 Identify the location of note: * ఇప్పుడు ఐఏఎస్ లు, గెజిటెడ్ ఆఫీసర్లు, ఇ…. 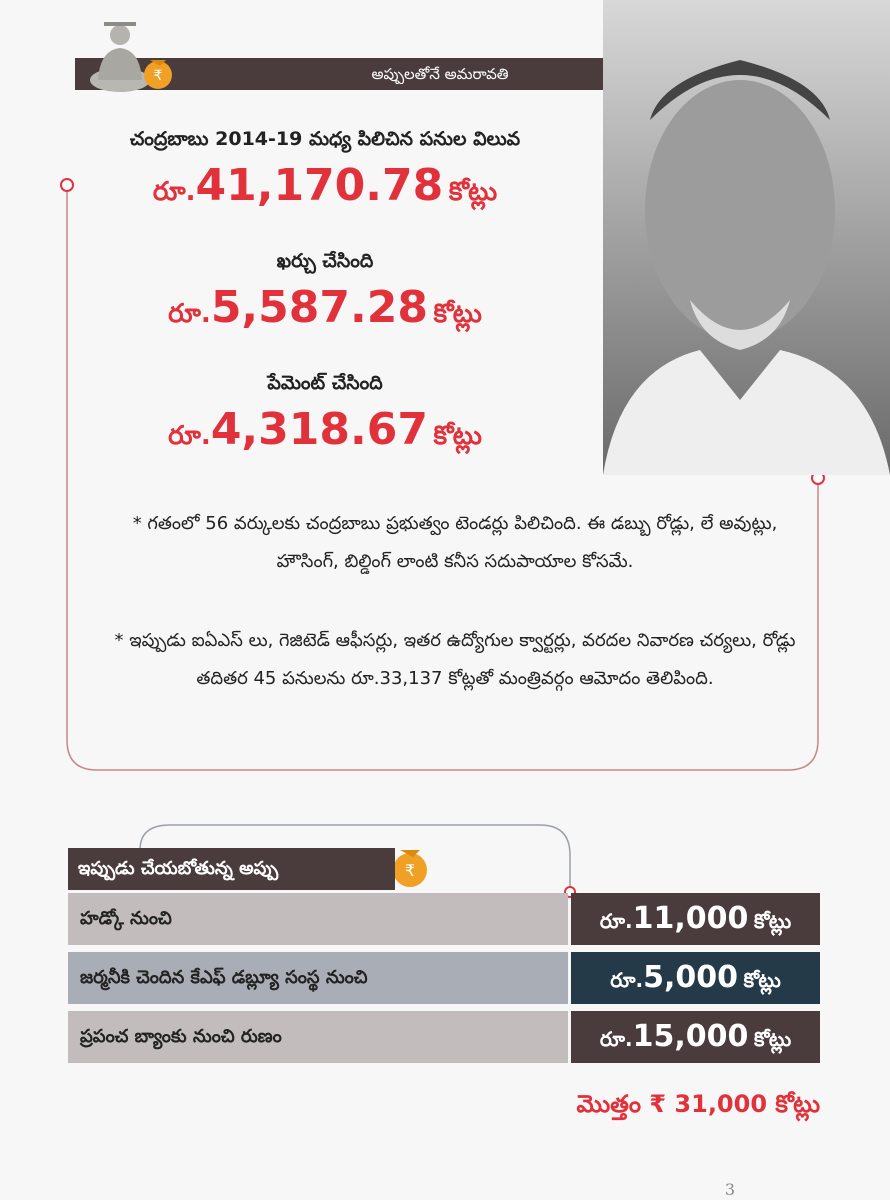
(455, 659).